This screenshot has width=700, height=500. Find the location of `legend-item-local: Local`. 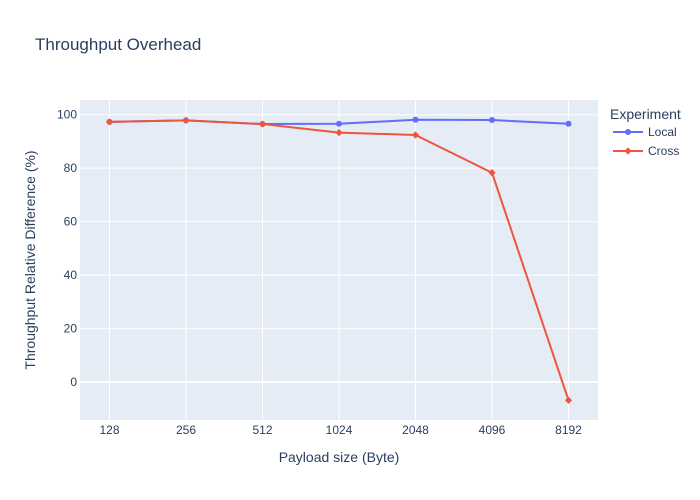

legend-item-local: Local is located at coordinates (645, 132).